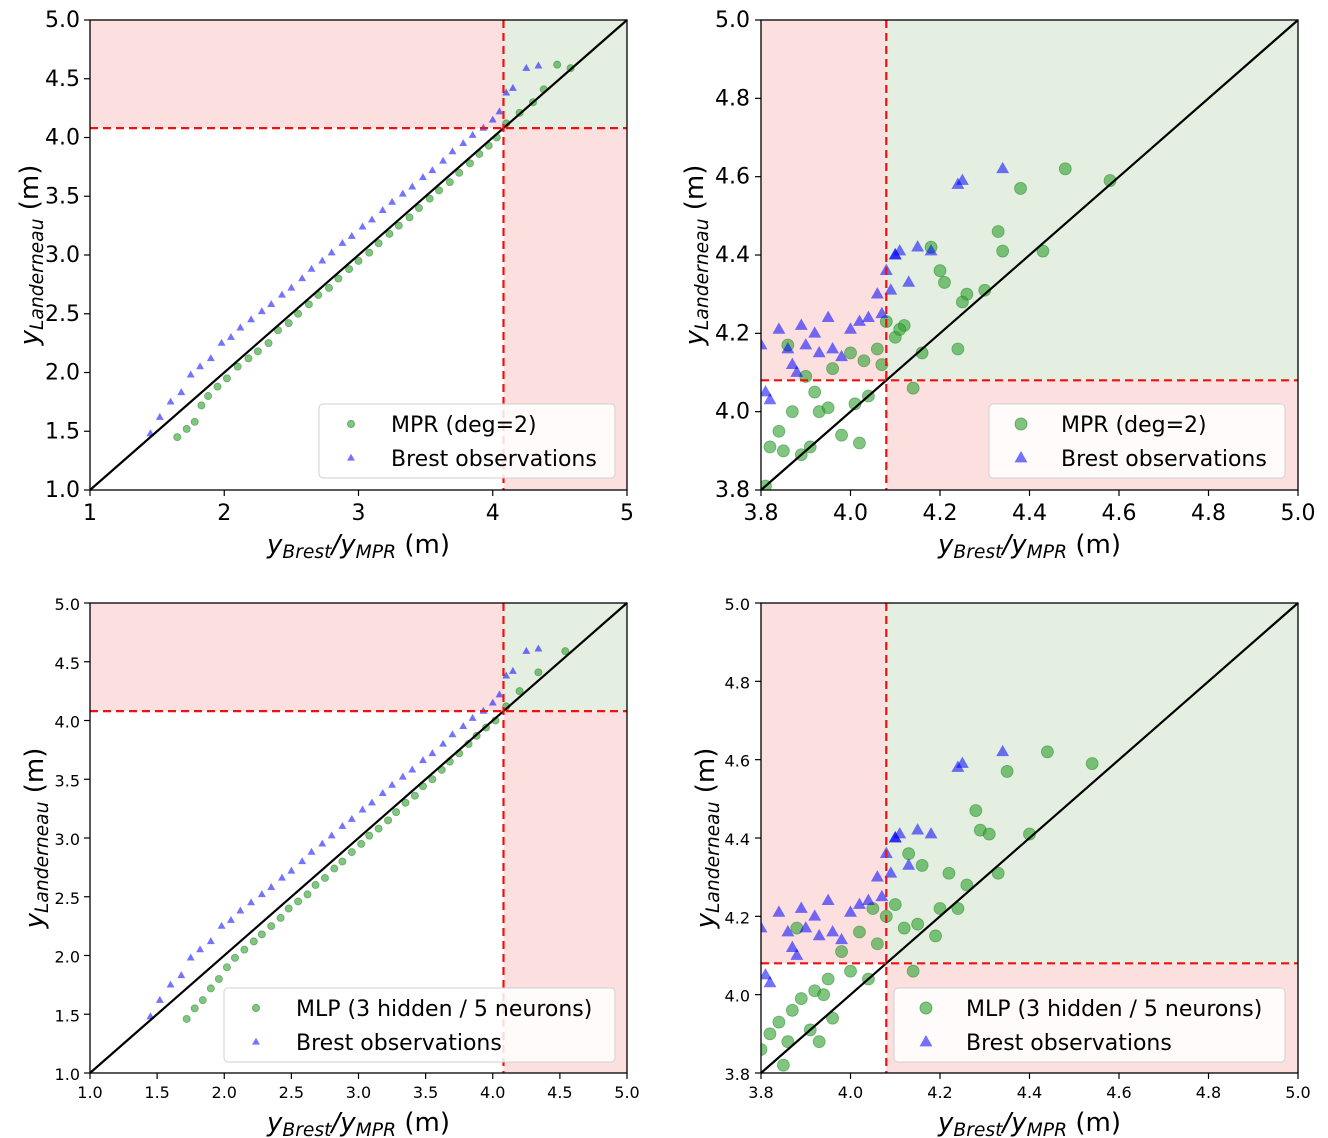 This screenshot has width=1328, height=1138. I want to click on x-tick-label: 4.0, so click(850, 1092).